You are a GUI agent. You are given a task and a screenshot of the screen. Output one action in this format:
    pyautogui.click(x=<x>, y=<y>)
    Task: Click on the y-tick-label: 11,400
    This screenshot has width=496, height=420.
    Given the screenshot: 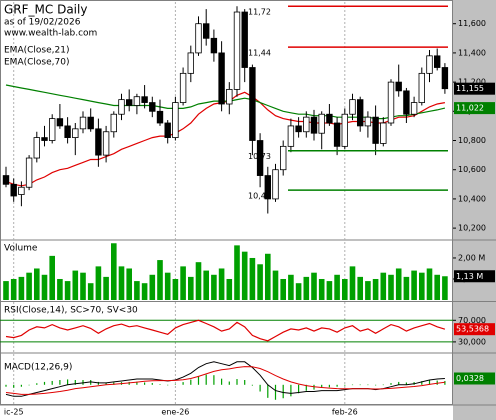 What is the action you would take?
    pyautogui.click(x=472, y=52)
    